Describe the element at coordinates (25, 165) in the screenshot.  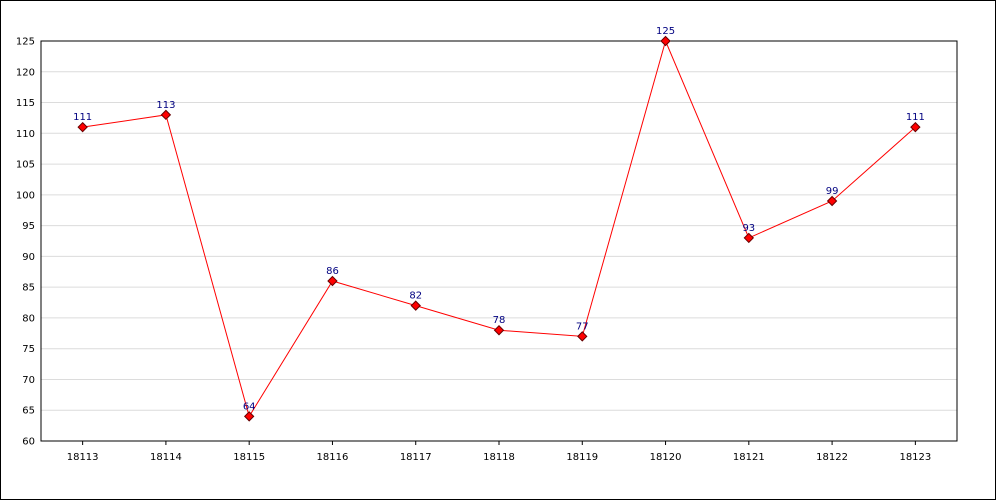
I see `y-tick-label: 105` at that location.